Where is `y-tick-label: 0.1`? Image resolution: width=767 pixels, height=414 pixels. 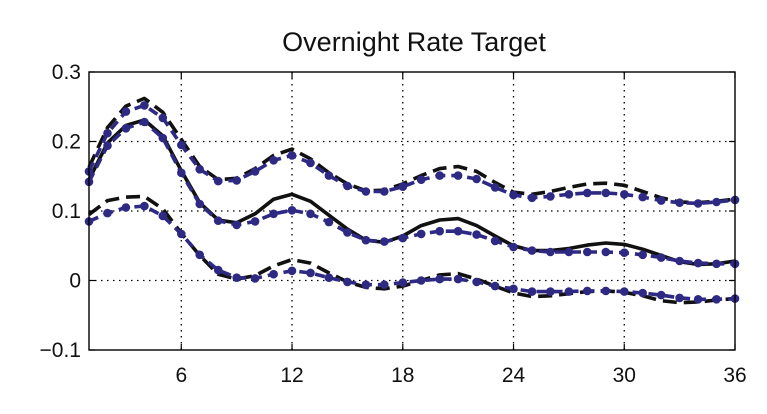
y-tick-label: 0.1 is located at coordinates (66, 211).